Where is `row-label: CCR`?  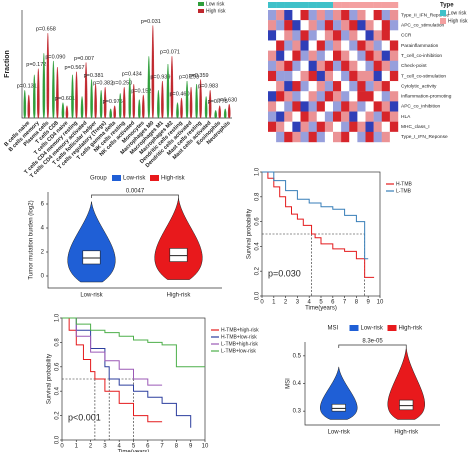 row-label: CCR is located at coordinates (406, 36).